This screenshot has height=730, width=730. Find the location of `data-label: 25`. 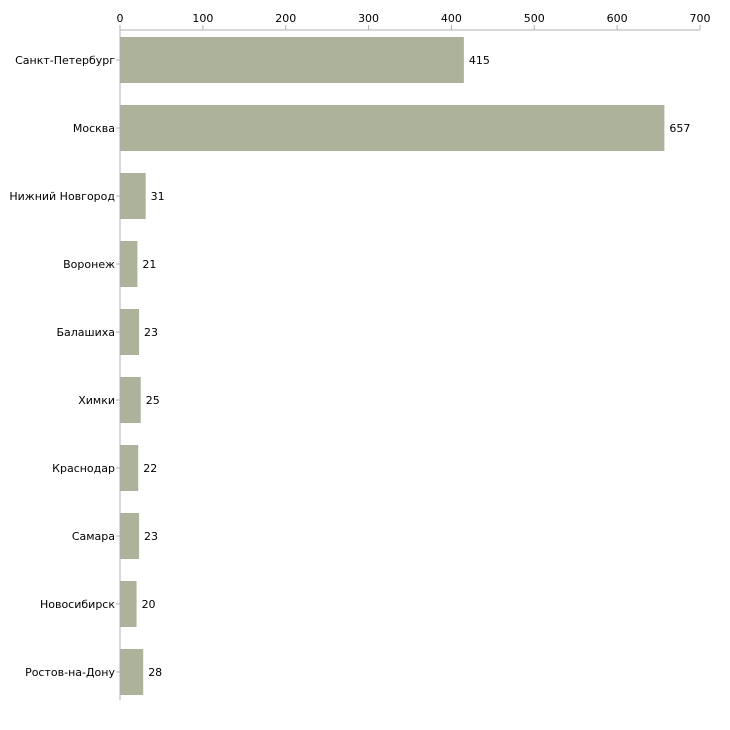

data-label: 25 is located at coordinates (153, 400).